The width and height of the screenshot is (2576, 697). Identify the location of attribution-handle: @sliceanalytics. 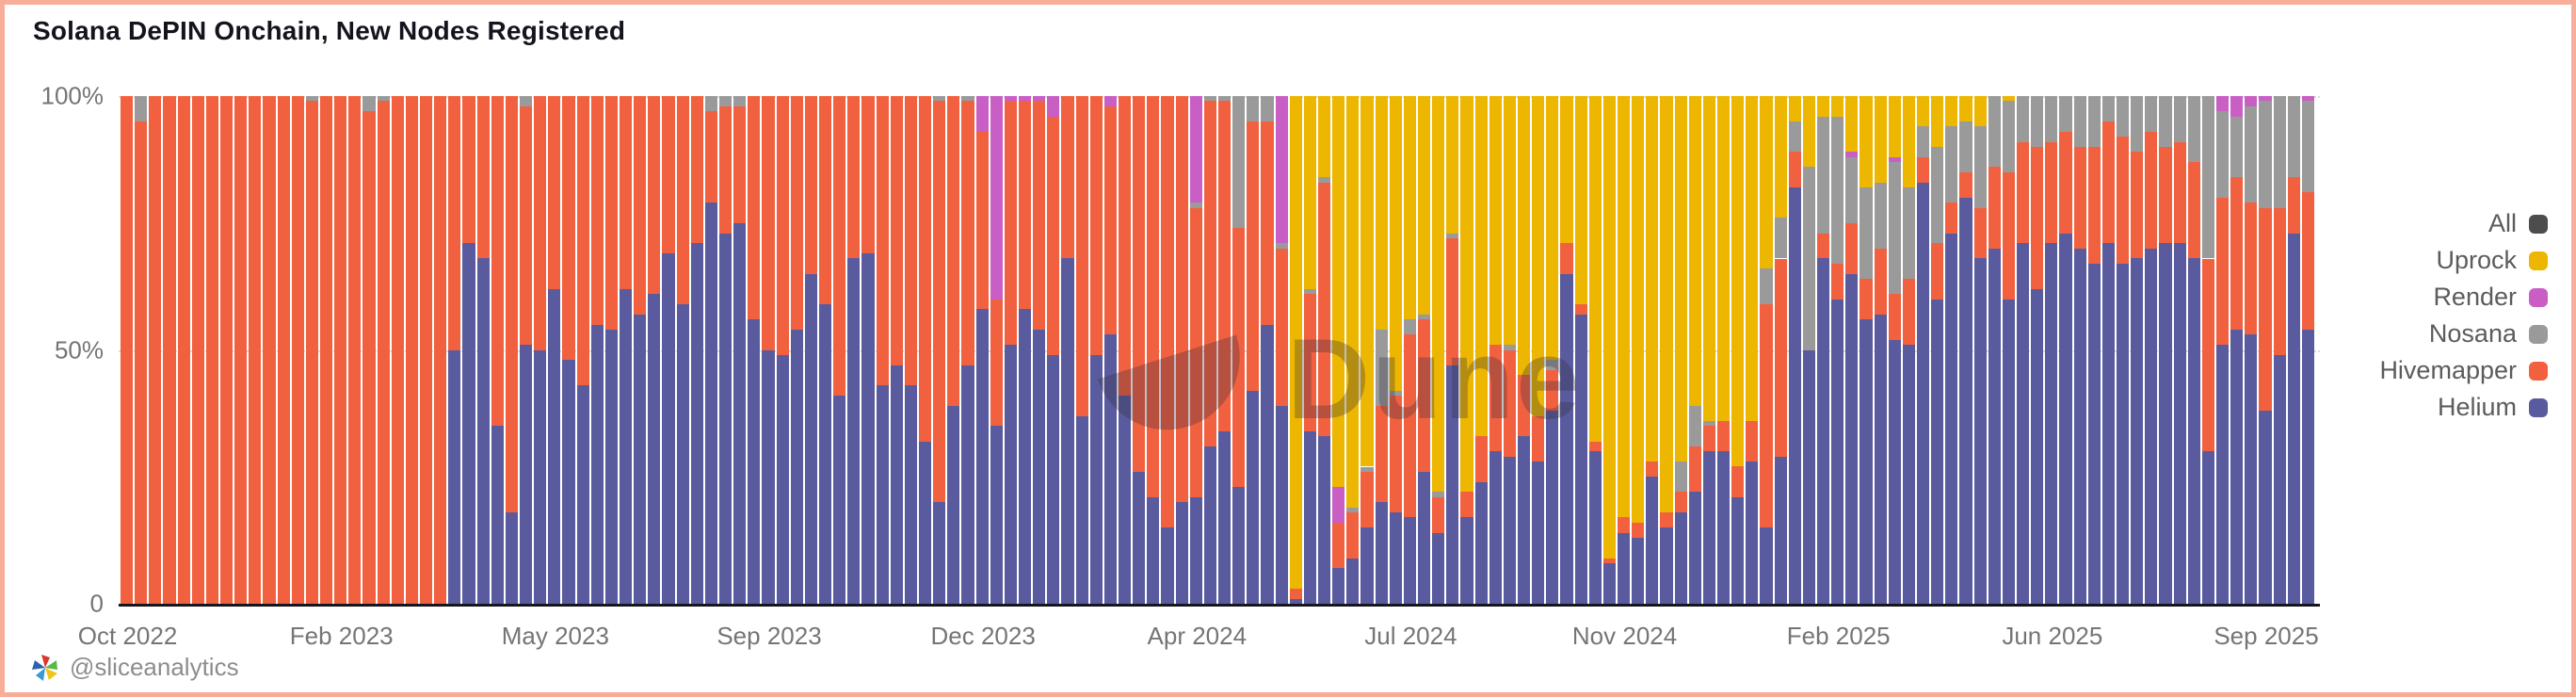
(154, 667).